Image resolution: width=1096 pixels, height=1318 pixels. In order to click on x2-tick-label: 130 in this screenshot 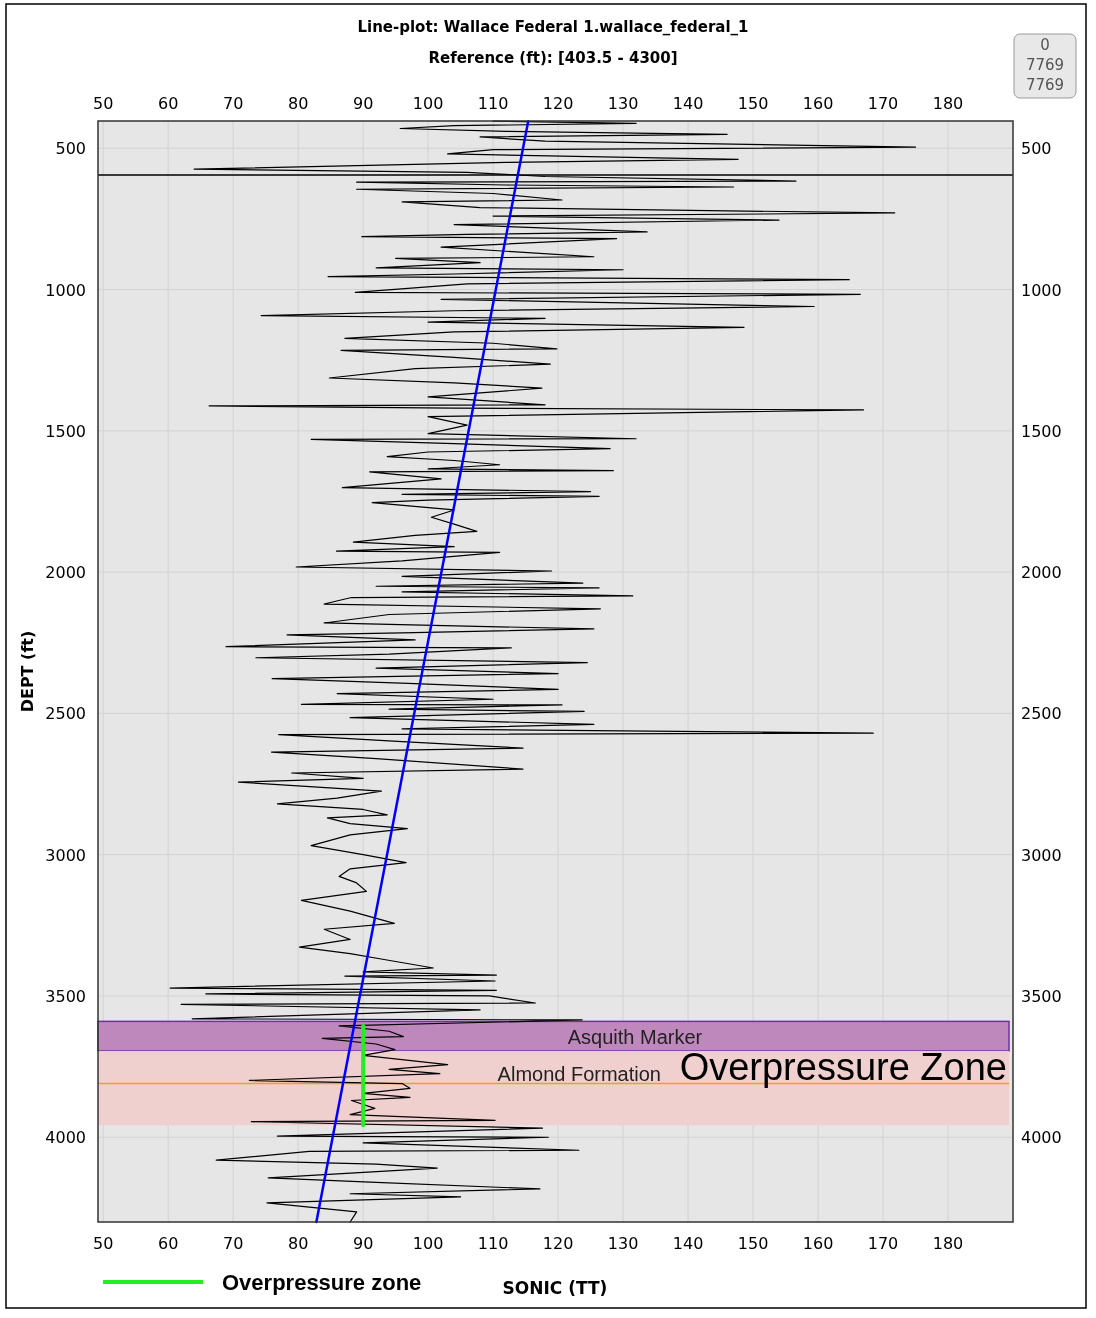, I will do `click(623, 1243)`.